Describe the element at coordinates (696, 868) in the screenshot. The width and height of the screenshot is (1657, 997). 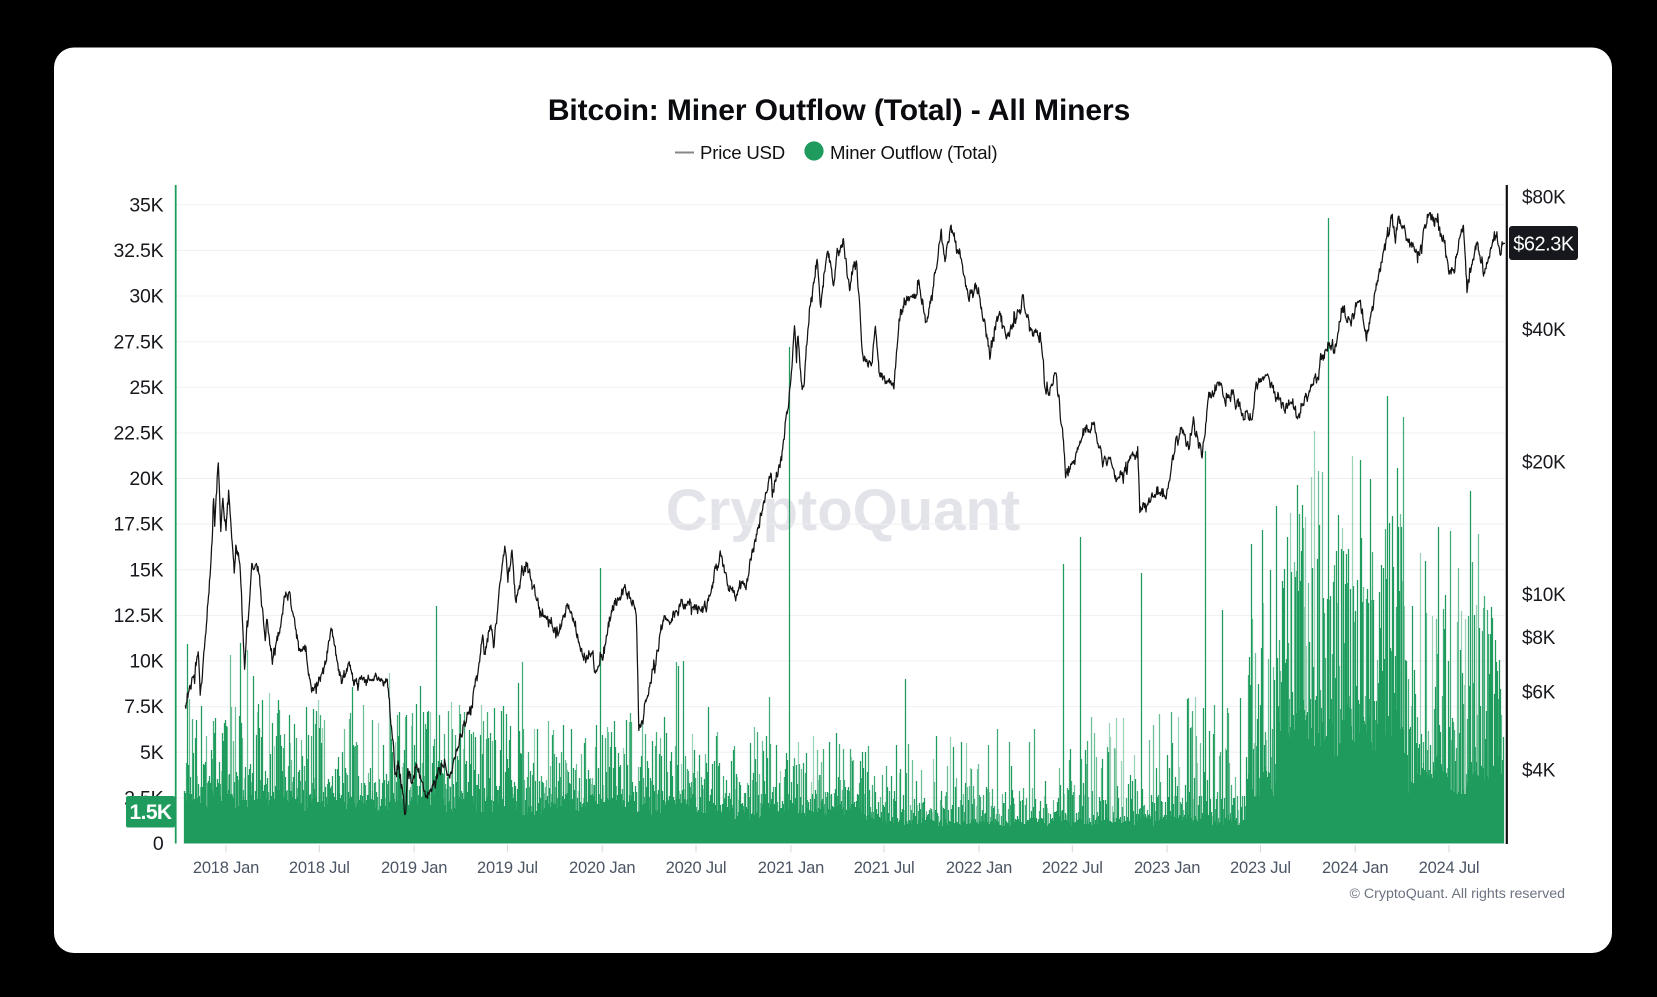
I see `svg-text: 2020 Jul` at that location.